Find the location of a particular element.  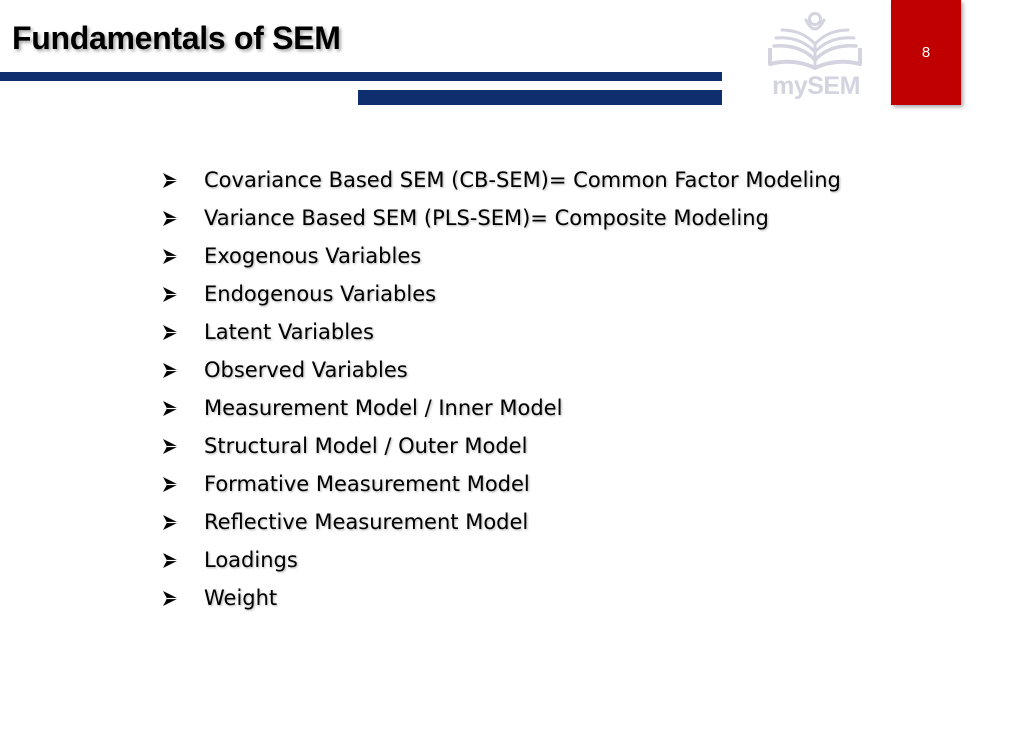

bullet-item: Loadings is located at coordinates (532, 560).